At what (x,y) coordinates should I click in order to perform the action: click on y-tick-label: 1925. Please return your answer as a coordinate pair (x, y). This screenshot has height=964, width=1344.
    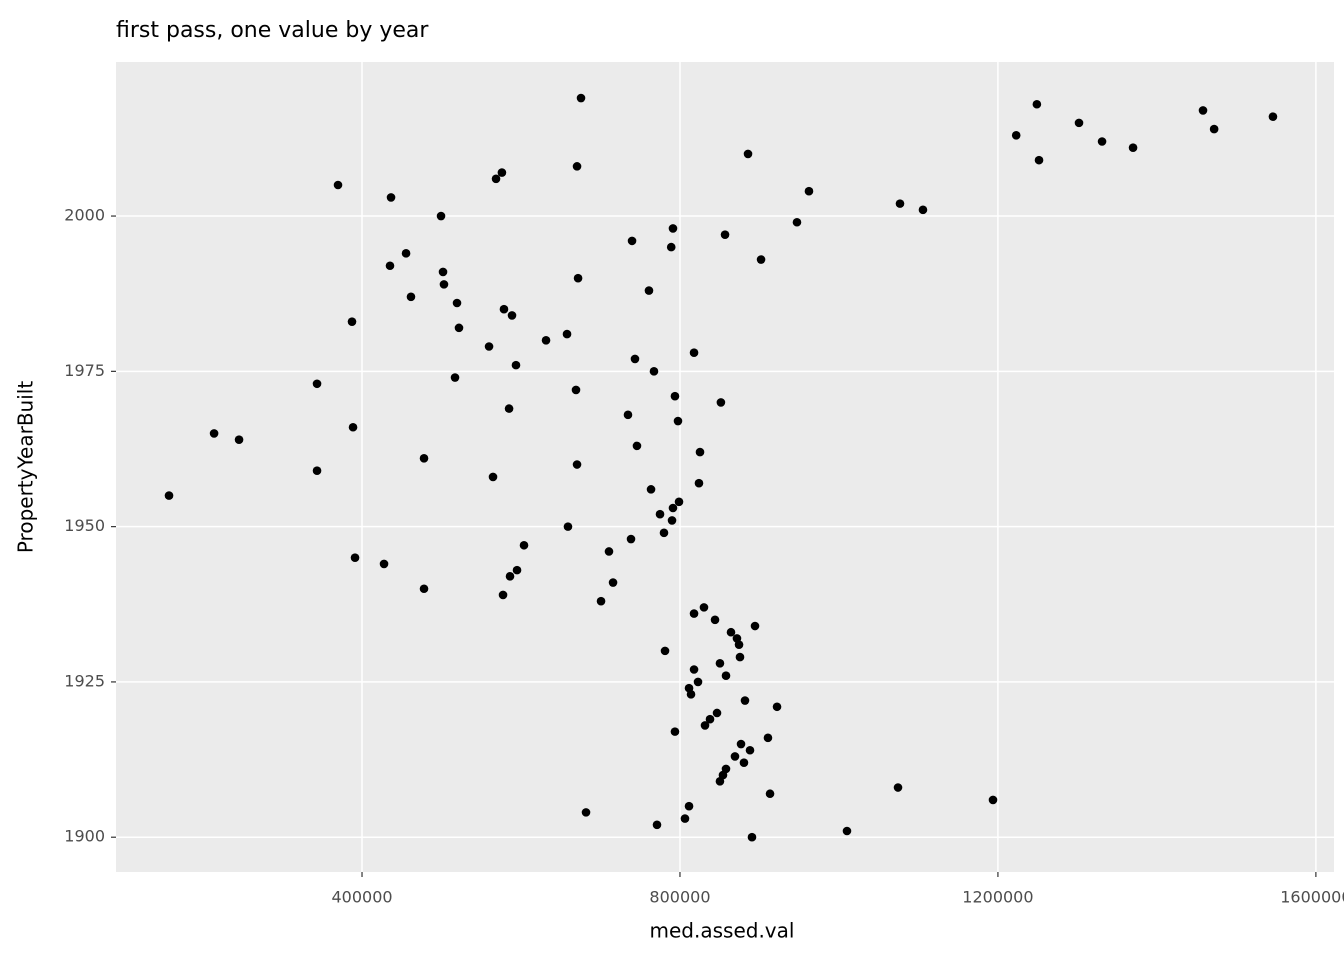
    Looking at the image, I should click on (84, 680).